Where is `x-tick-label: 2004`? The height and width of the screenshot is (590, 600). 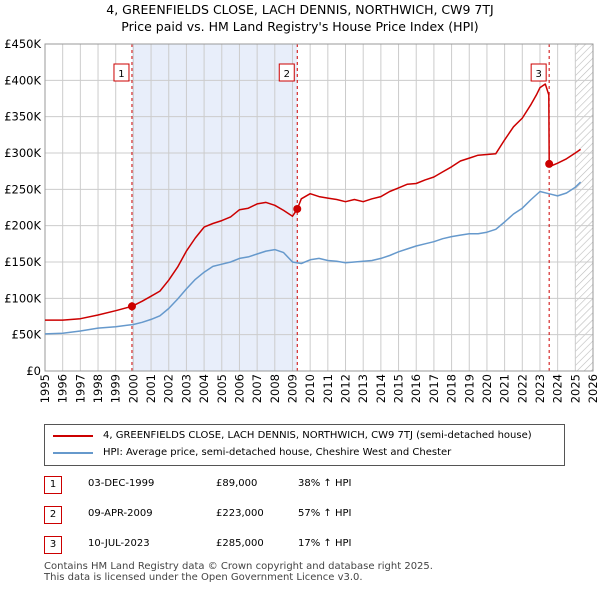
x-tick-label: 2004 is located at coordinates (204, 388).